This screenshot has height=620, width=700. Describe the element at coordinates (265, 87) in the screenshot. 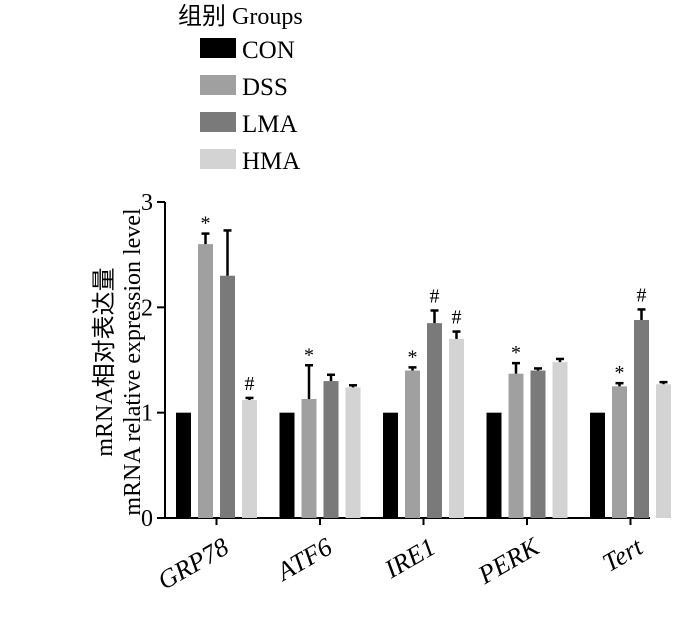

I see `legend-label: DSS` at that location.